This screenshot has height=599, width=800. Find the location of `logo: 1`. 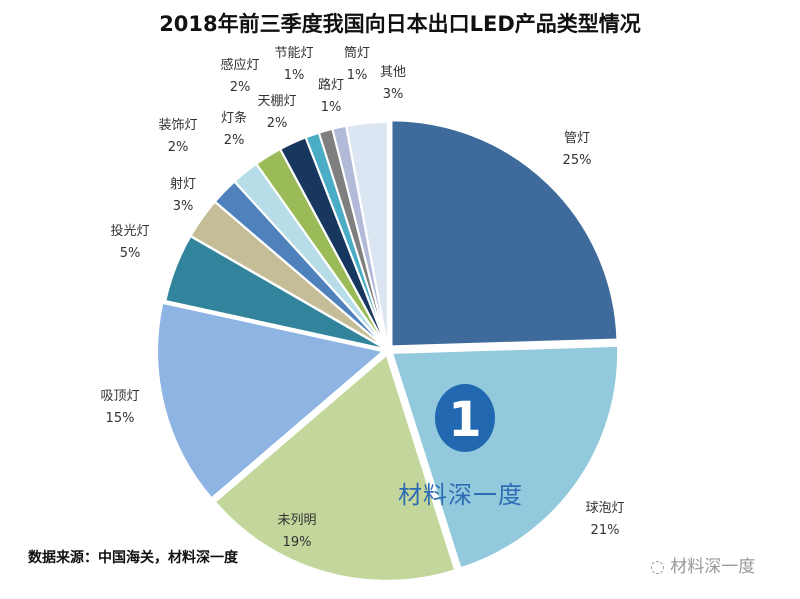

logo: 1 is located at coordinates (465, 418).